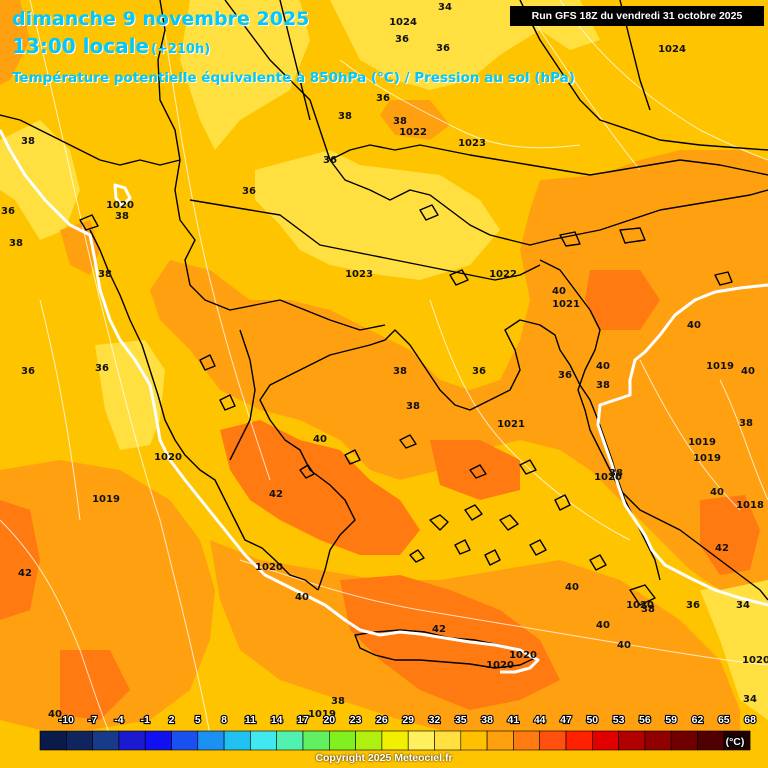  Describe the element at coordinates (461, 720) in the screenshot. I see `colorbar-tick-label: 35` at that location.